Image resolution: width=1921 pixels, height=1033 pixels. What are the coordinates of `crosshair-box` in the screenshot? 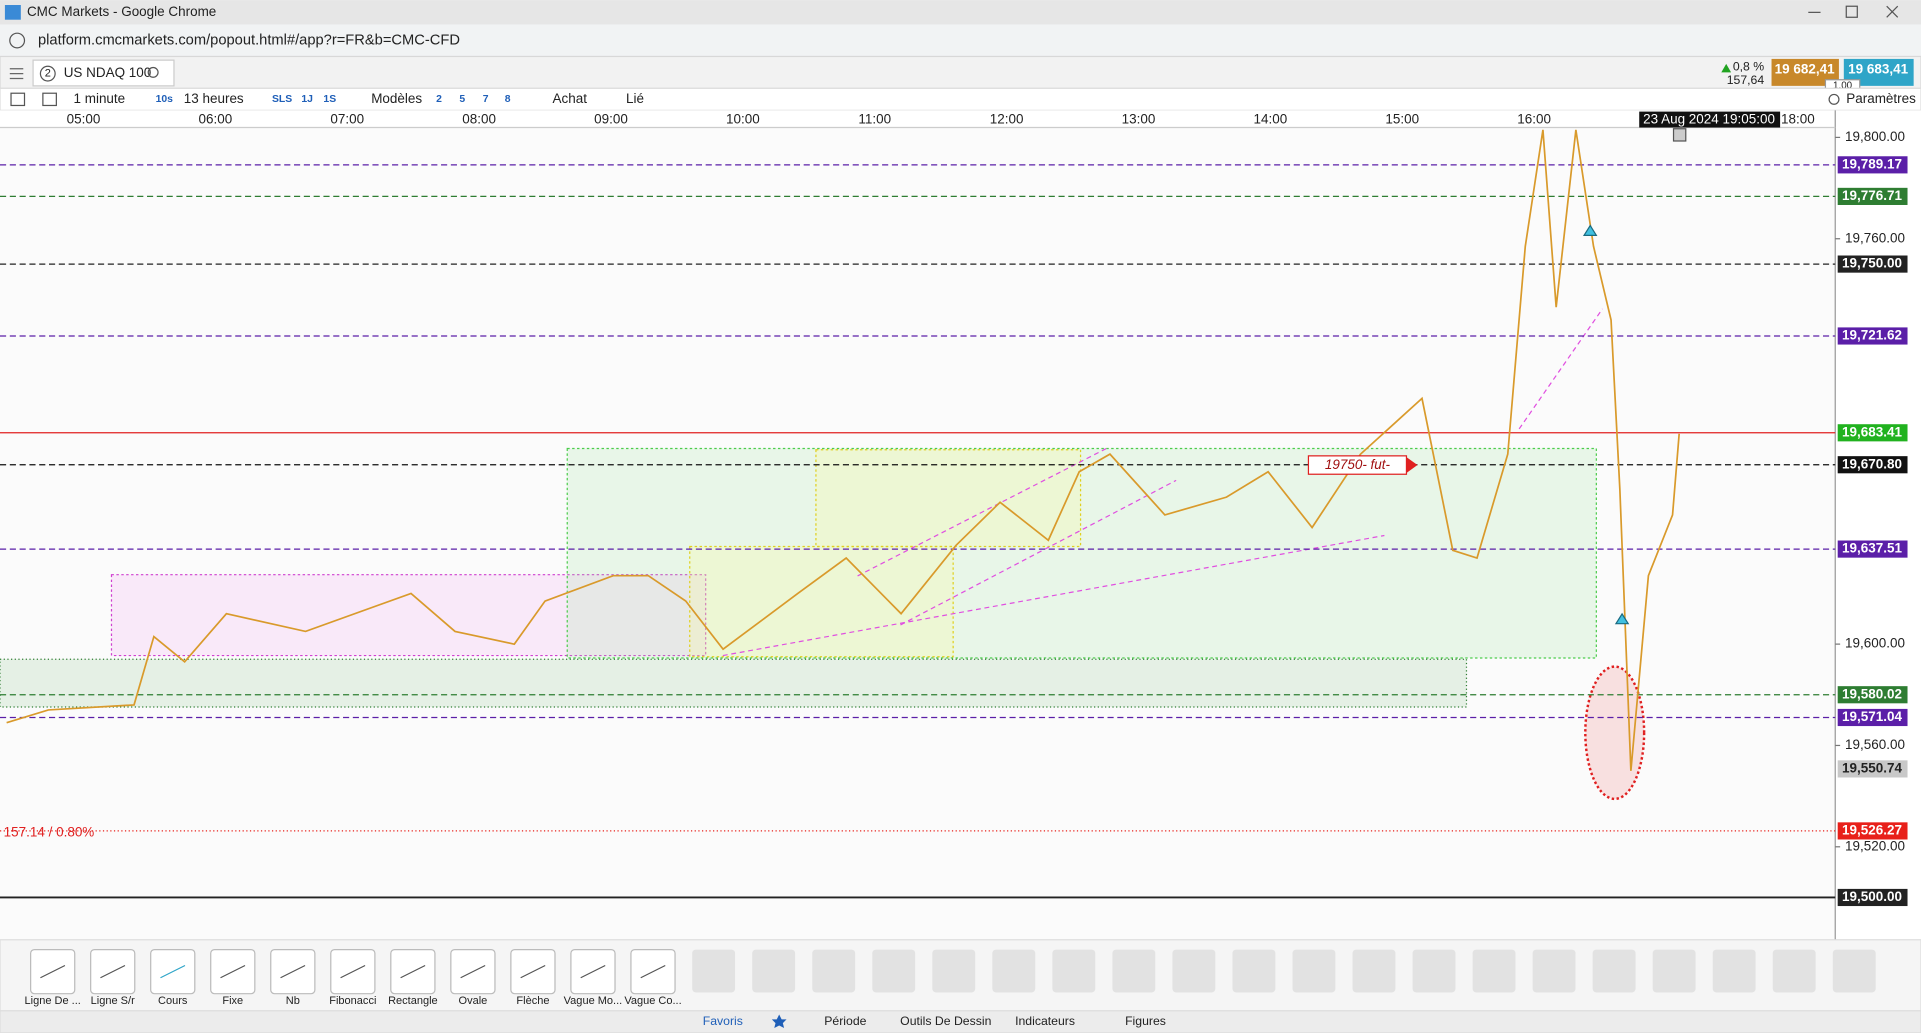 It's located at (1710, 119).